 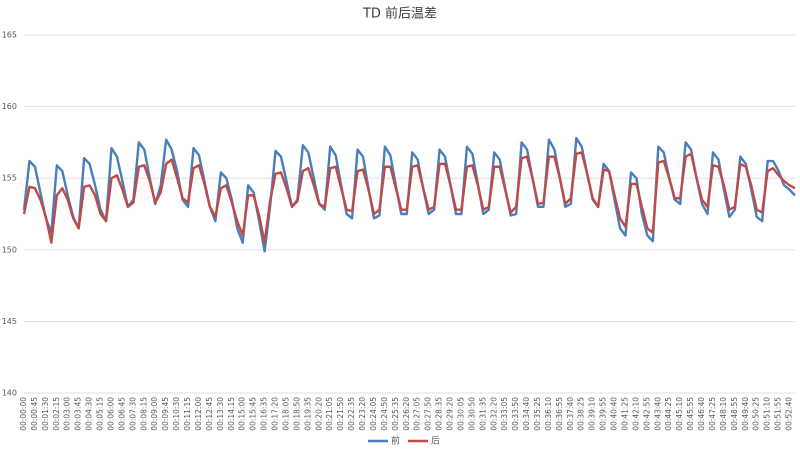 I want to click on x-tick-label: 00:06:45, so click(x=121, y=414).